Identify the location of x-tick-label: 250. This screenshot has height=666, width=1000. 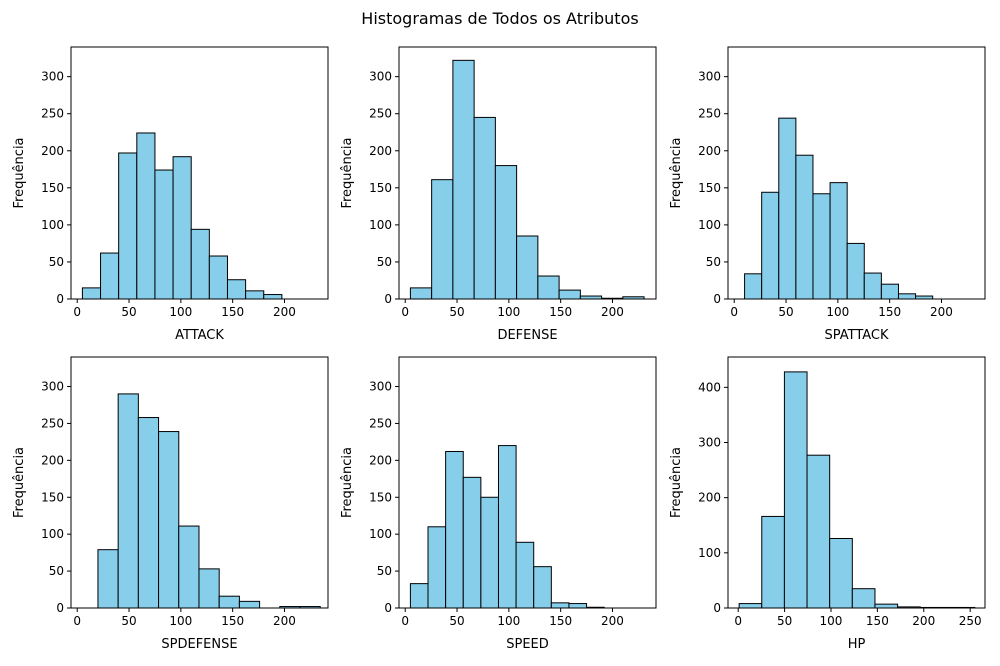
(970, 621).